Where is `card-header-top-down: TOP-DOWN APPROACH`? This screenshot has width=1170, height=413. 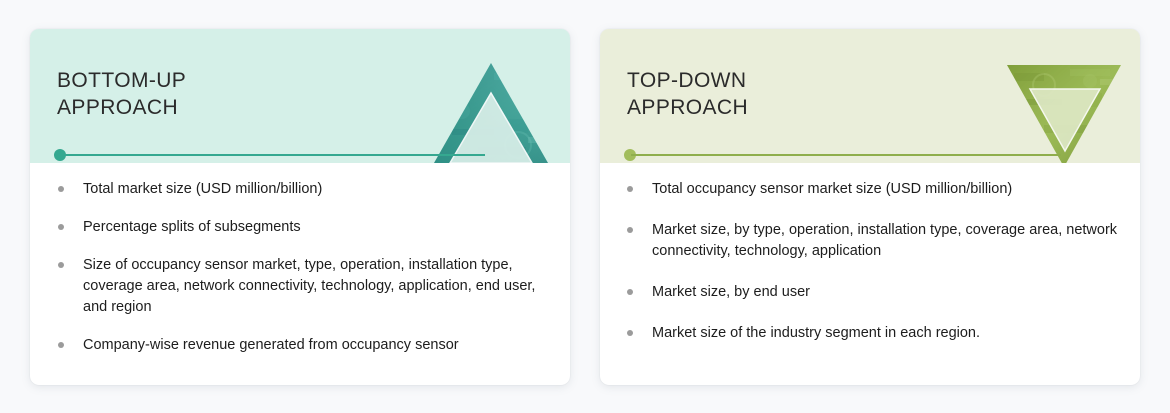 card-header-top-down: TOP-DOWN APPROACH is located at coordinates (870, 96).